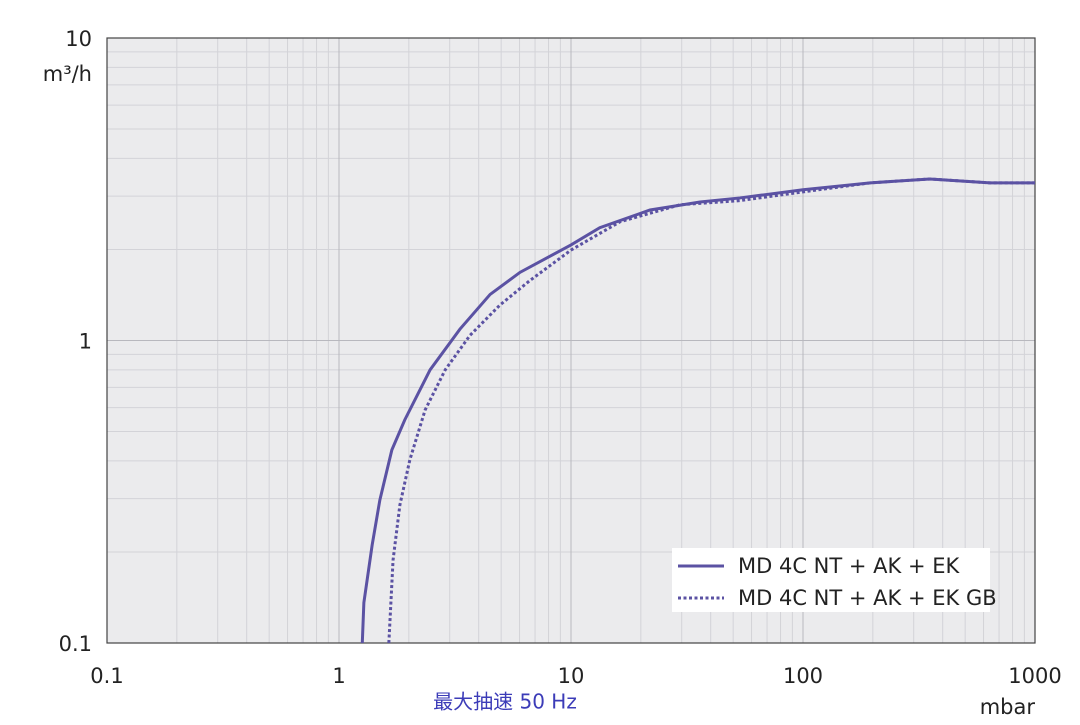 Image resolution: width=1080 pixels, height=725 pixels. I want to click on x-tick-label: 0.1, so click(106, 676).